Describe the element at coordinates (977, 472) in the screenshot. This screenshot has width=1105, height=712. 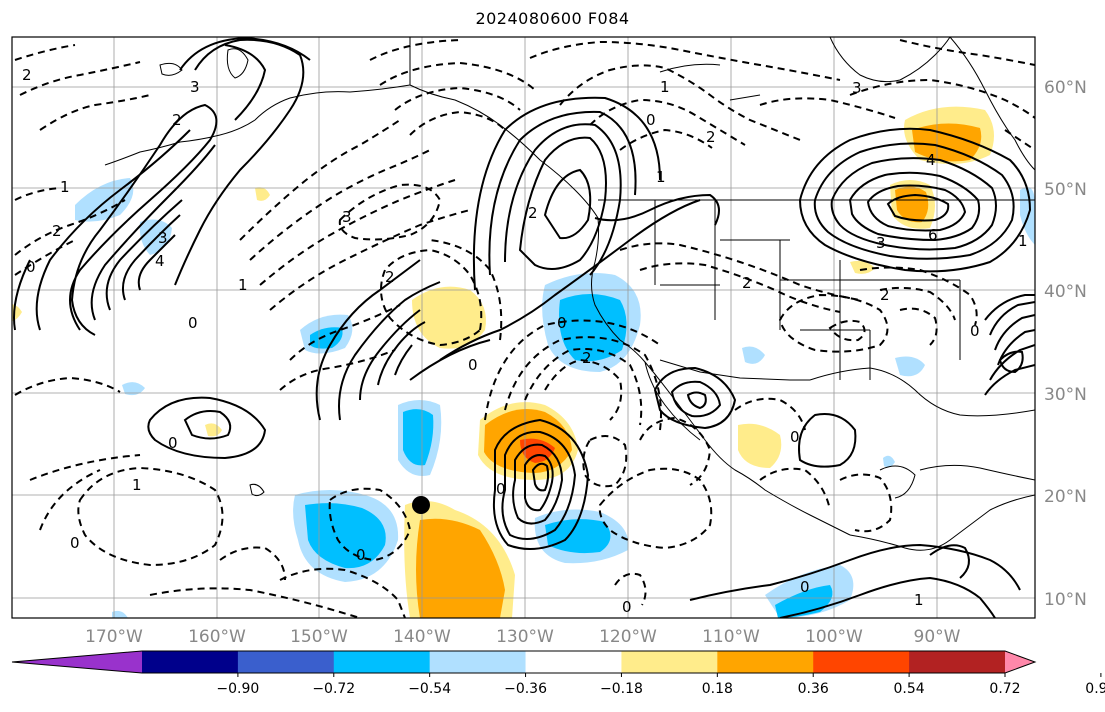
I see `coastline-cuba` at that location.